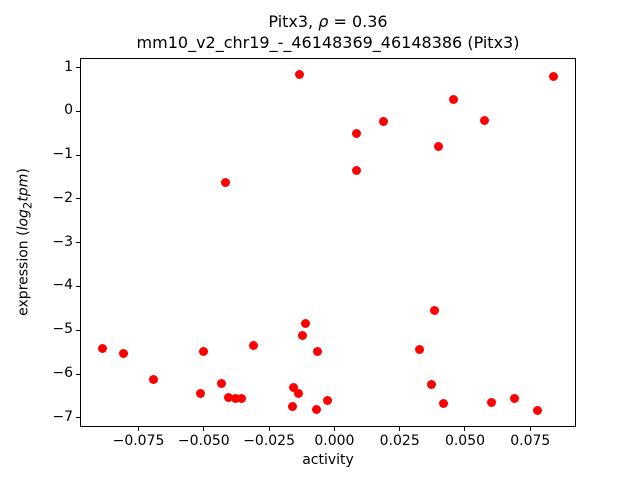 This screenshot has width=640, height=480. I want to click on x-axis-label: activity, so click(328, 460).